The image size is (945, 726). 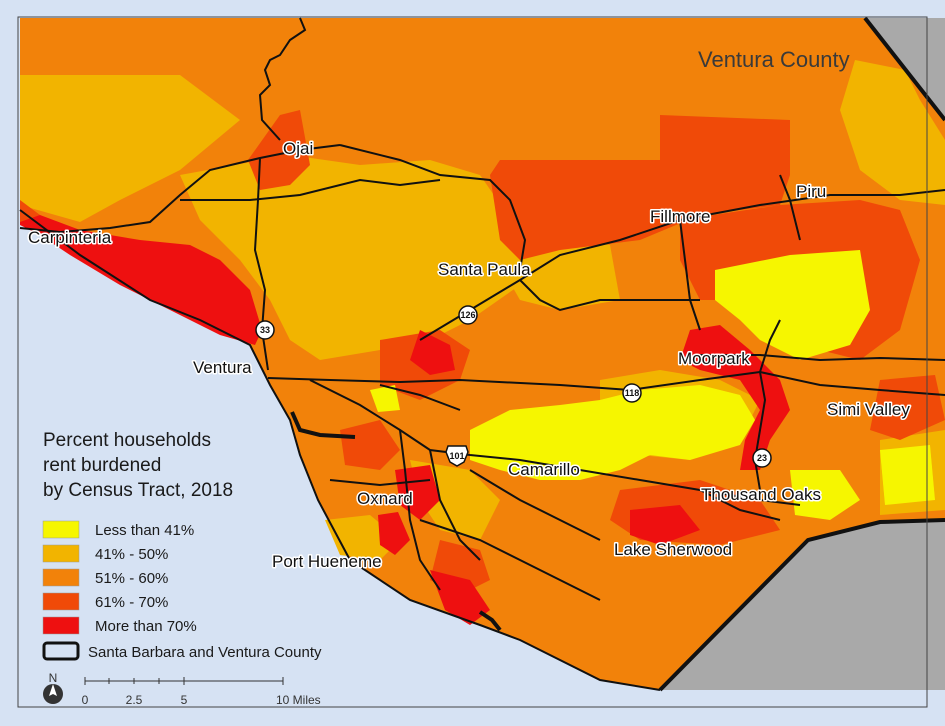 What do you see at coordinates (138, 490) in the screenshot?
I see `legend-title-line3: by Census Tract, 2018` at bounding box center [138, 490].